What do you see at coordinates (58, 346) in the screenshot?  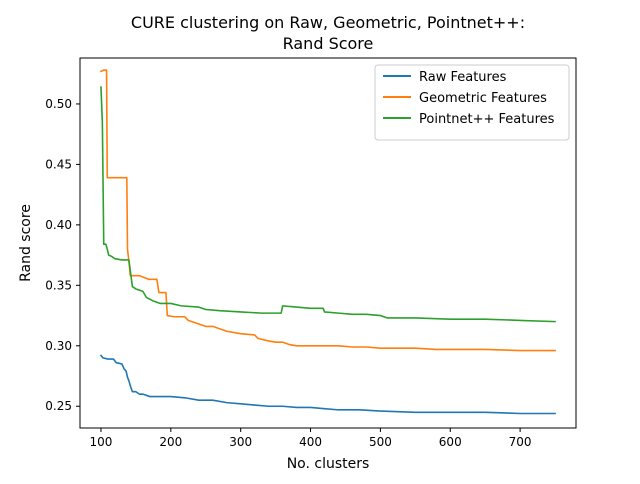 I see `y-tick-label: 0.30` at bounding box center [58, 346].